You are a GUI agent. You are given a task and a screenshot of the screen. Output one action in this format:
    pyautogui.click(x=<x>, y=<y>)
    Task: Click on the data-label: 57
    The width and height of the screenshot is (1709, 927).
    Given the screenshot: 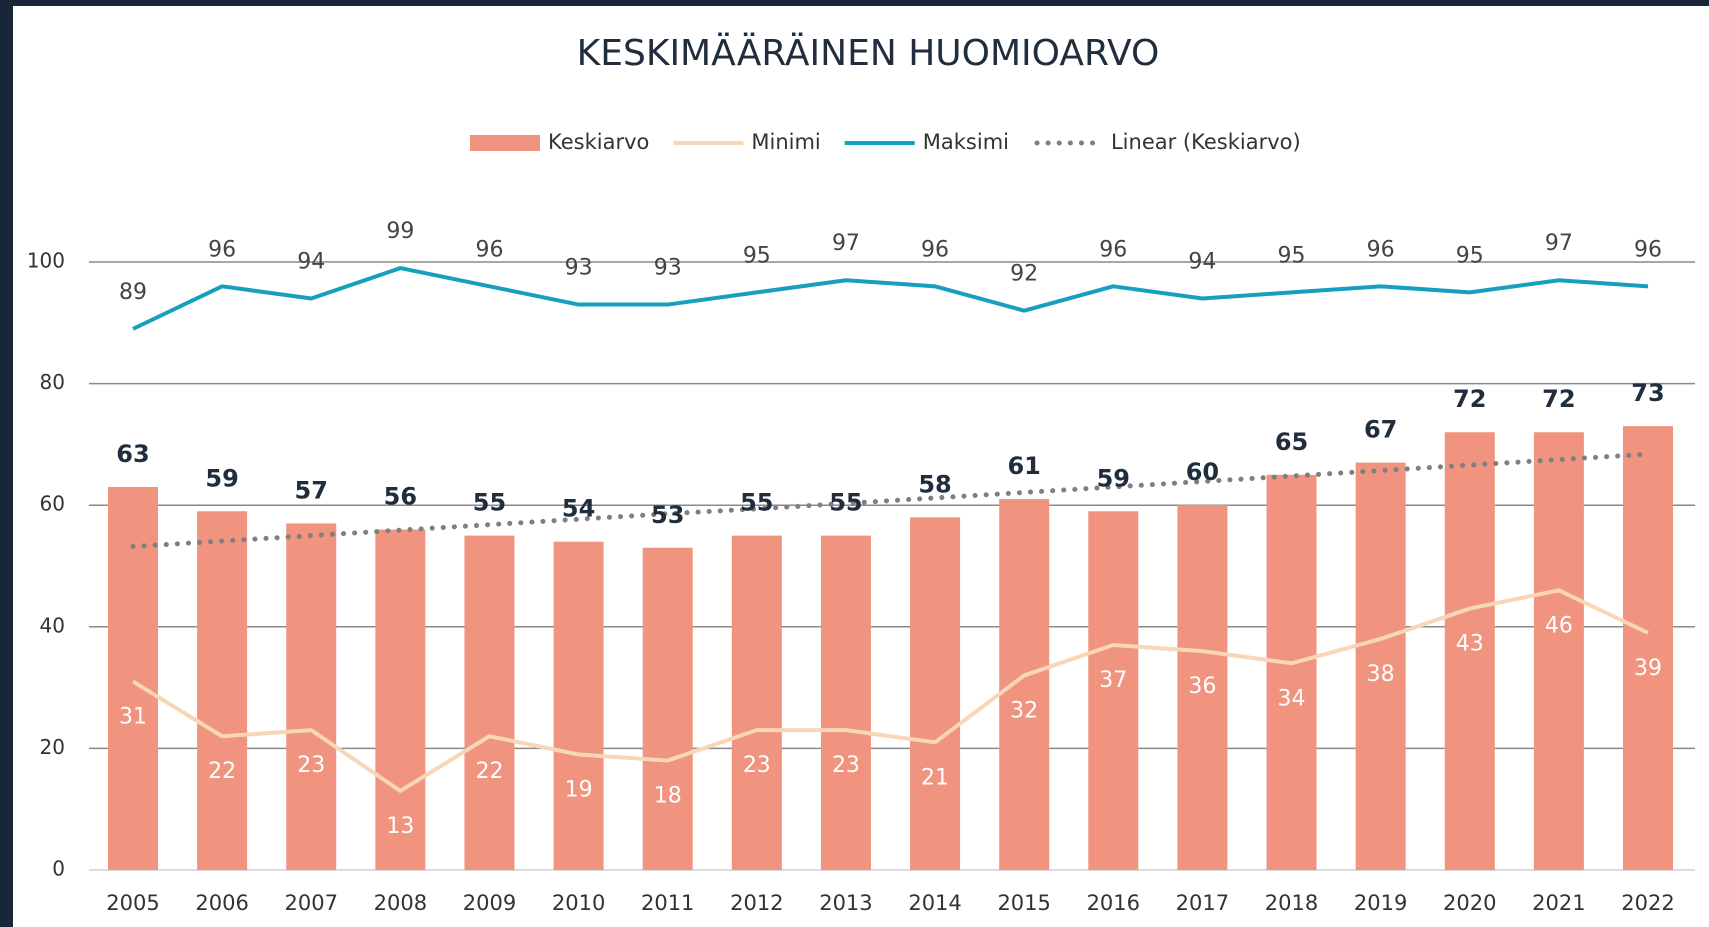 What is the action you would take?
    pyautogui.click(x=311, y=490)
    